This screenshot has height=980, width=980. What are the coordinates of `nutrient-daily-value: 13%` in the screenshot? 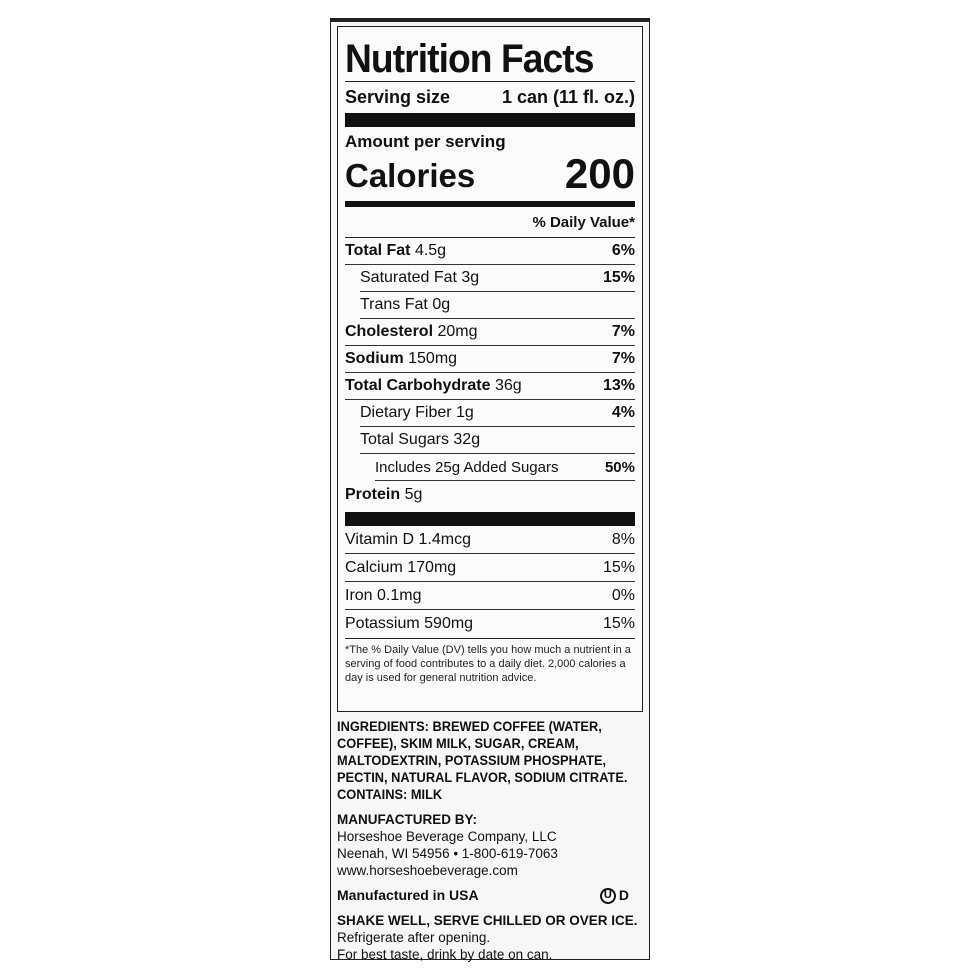 It's located at (618, 385).